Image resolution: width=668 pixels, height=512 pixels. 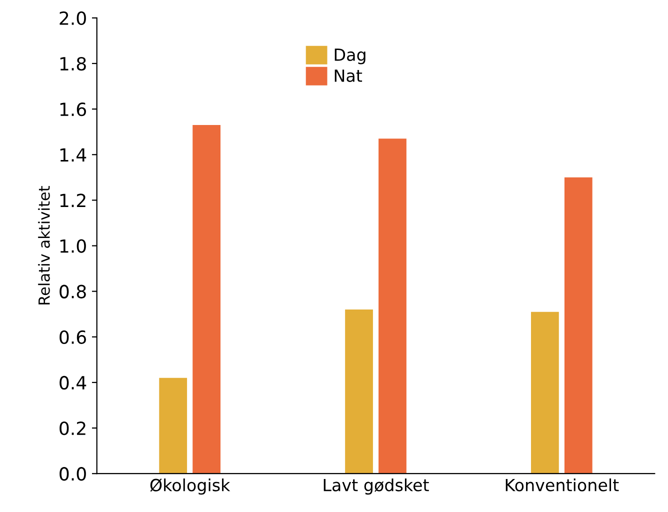 I want to click on y-tick-label: 1.6, so click(x=73, y=109).